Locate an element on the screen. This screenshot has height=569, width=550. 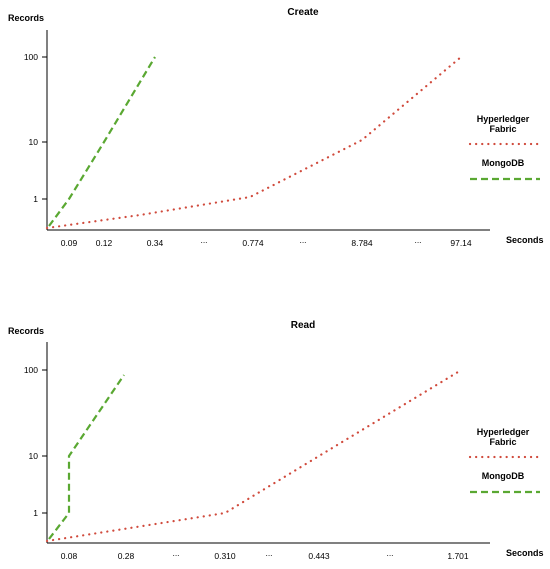
read-title: Read is located at coordinates (303, 325).